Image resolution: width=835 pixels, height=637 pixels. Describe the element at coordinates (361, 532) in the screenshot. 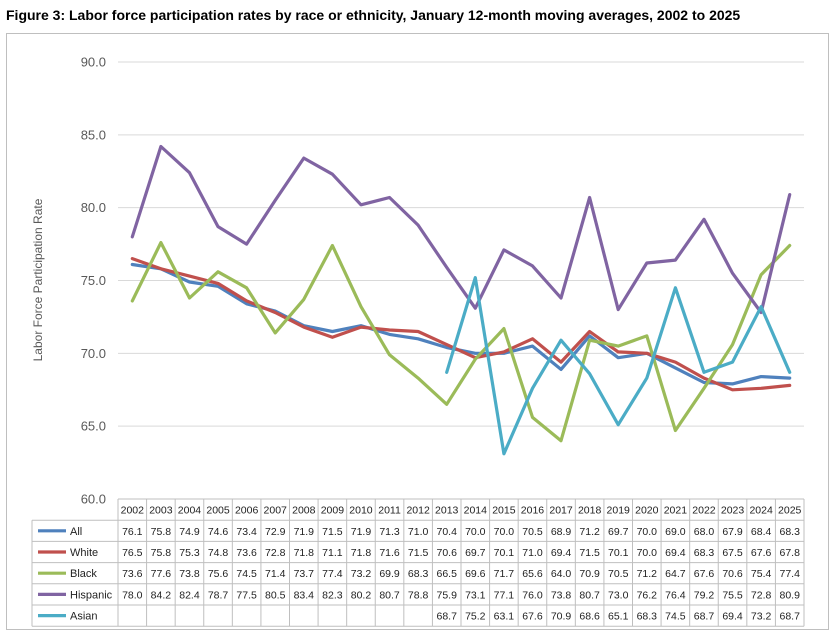

I see `data-label: 71.9` at that location.